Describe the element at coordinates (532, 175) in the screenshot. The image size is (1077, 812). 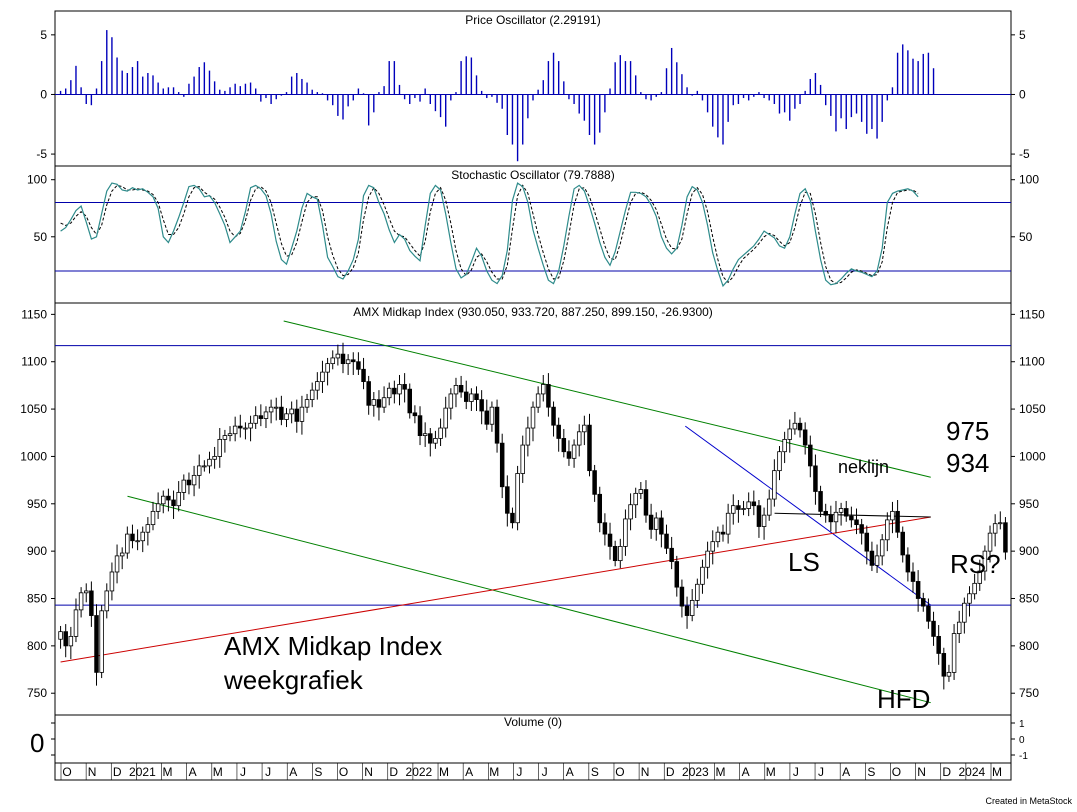
I see `stochastic-title: Stochastic Oscillator (79.7888)` at that location.